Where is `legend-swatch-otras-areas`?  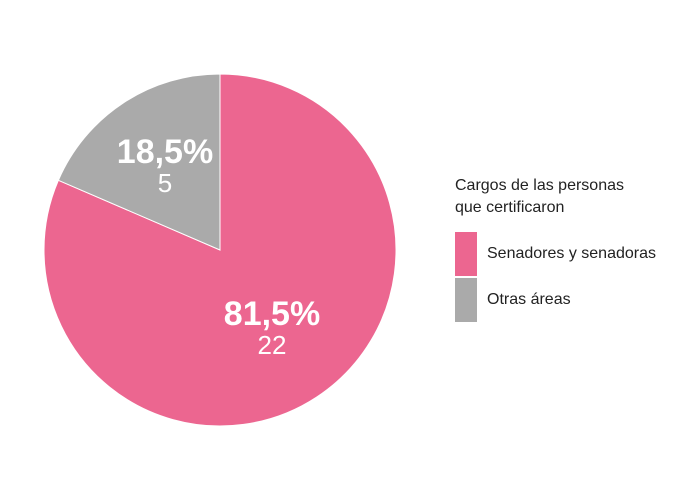 legend-swatch-otras-areas is located at coordinates (466, 300).